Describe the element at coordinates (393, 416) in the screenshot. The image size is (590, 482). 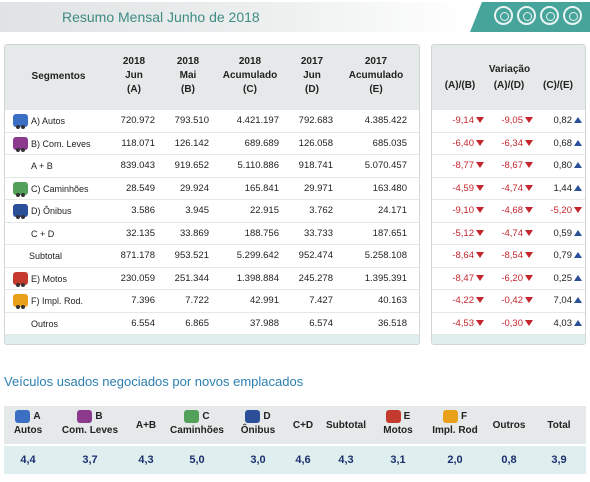
I see `motorcycle-icon` at that location.